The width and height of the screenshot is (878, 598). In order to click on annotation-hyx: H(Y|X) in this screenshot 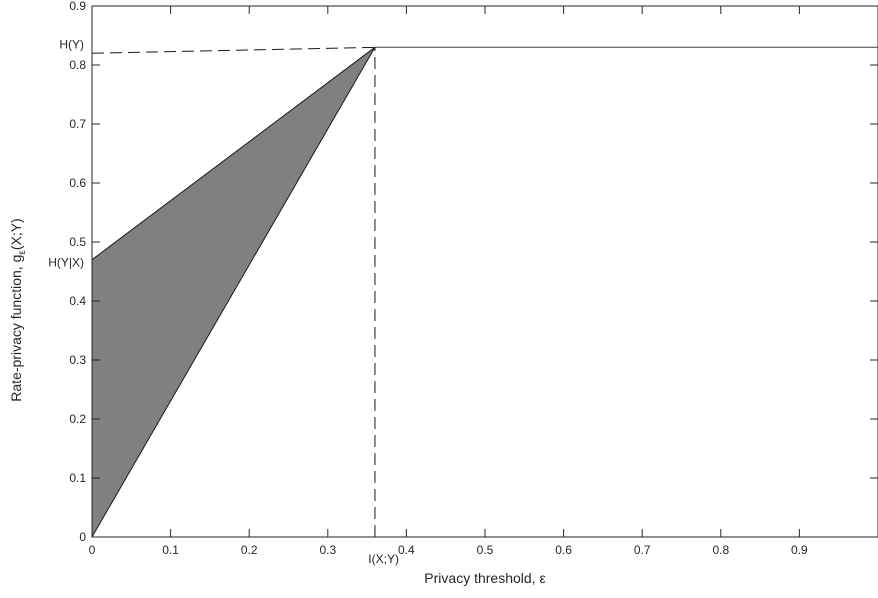, I will do `click(66, 263)`.